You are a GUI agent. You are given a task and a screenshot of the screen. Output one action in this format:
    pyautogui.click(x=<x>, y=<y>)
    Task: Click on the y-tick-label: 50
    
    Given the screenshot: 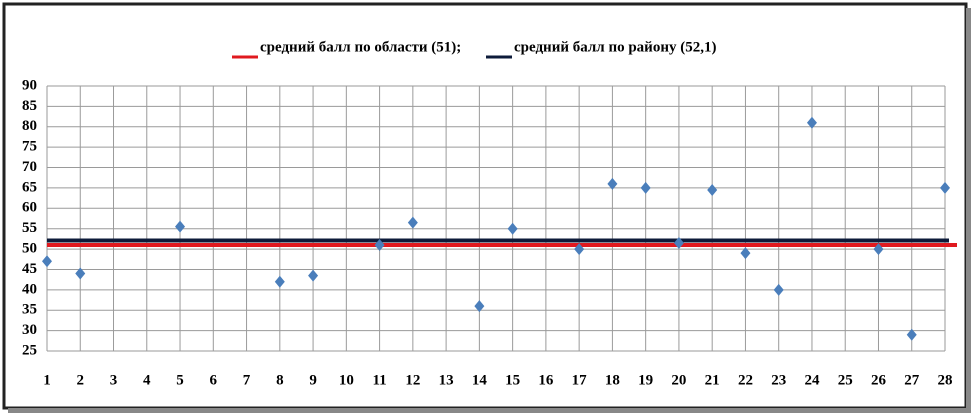 What is the action you would take?
    pyautogui.click(x=29, y=249)
    